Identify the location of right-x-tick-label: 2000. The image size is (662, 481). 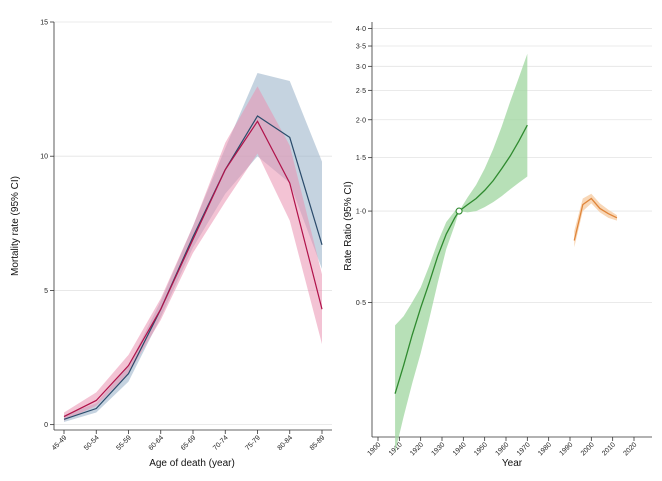
(588, 449).